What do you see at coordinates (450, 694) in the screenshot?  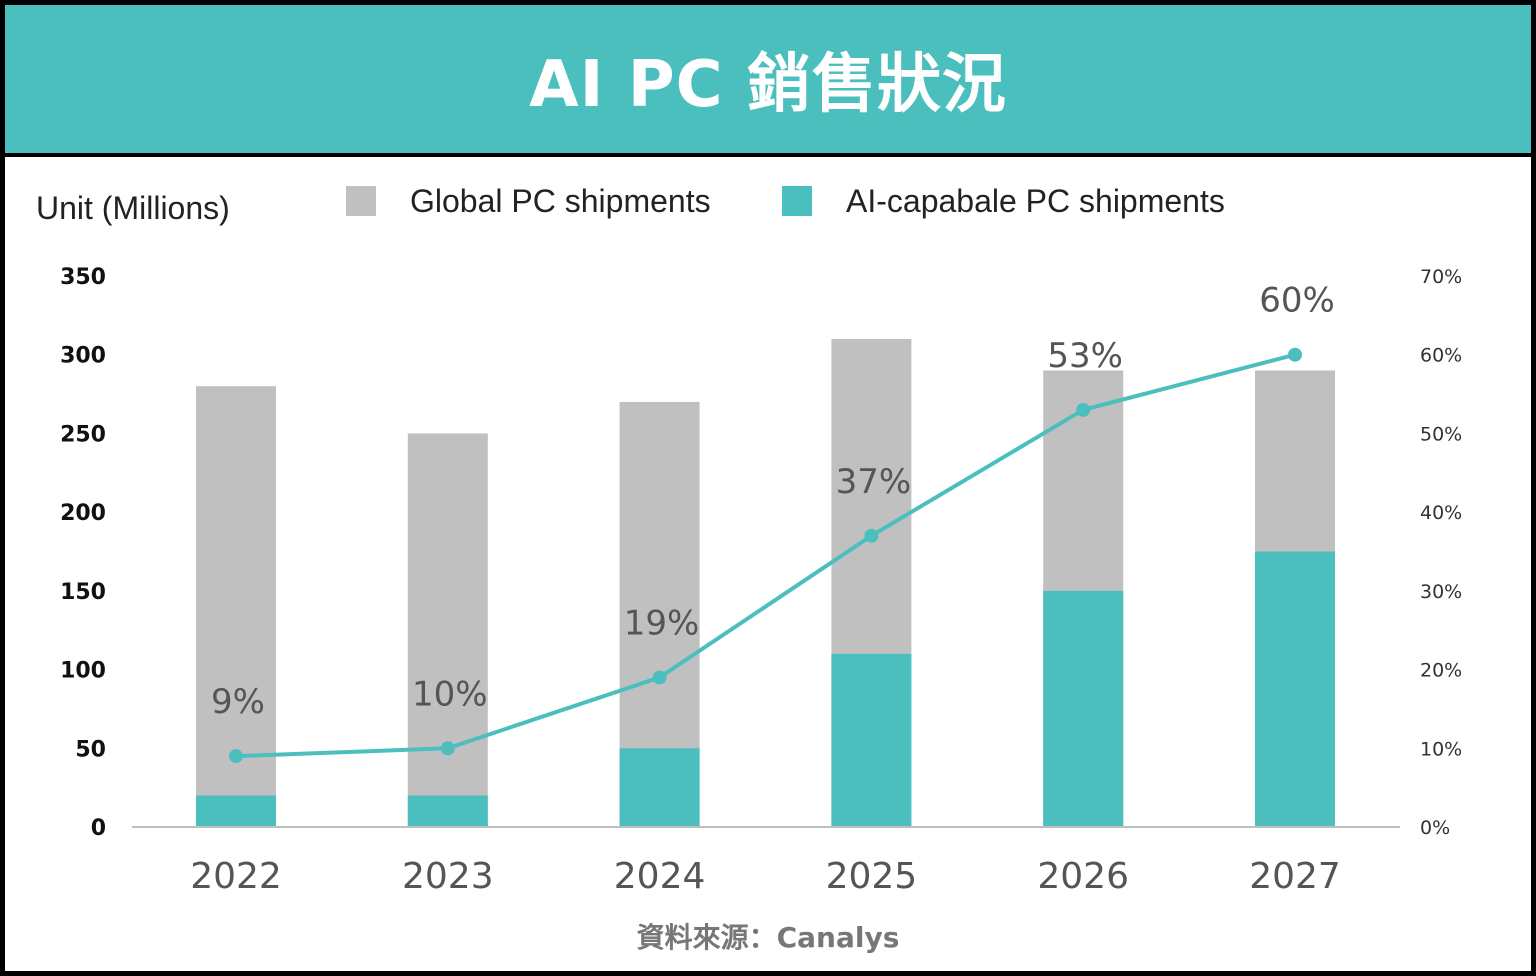 I see `ai-share-label: 10%` at bounding box center [450, 694].